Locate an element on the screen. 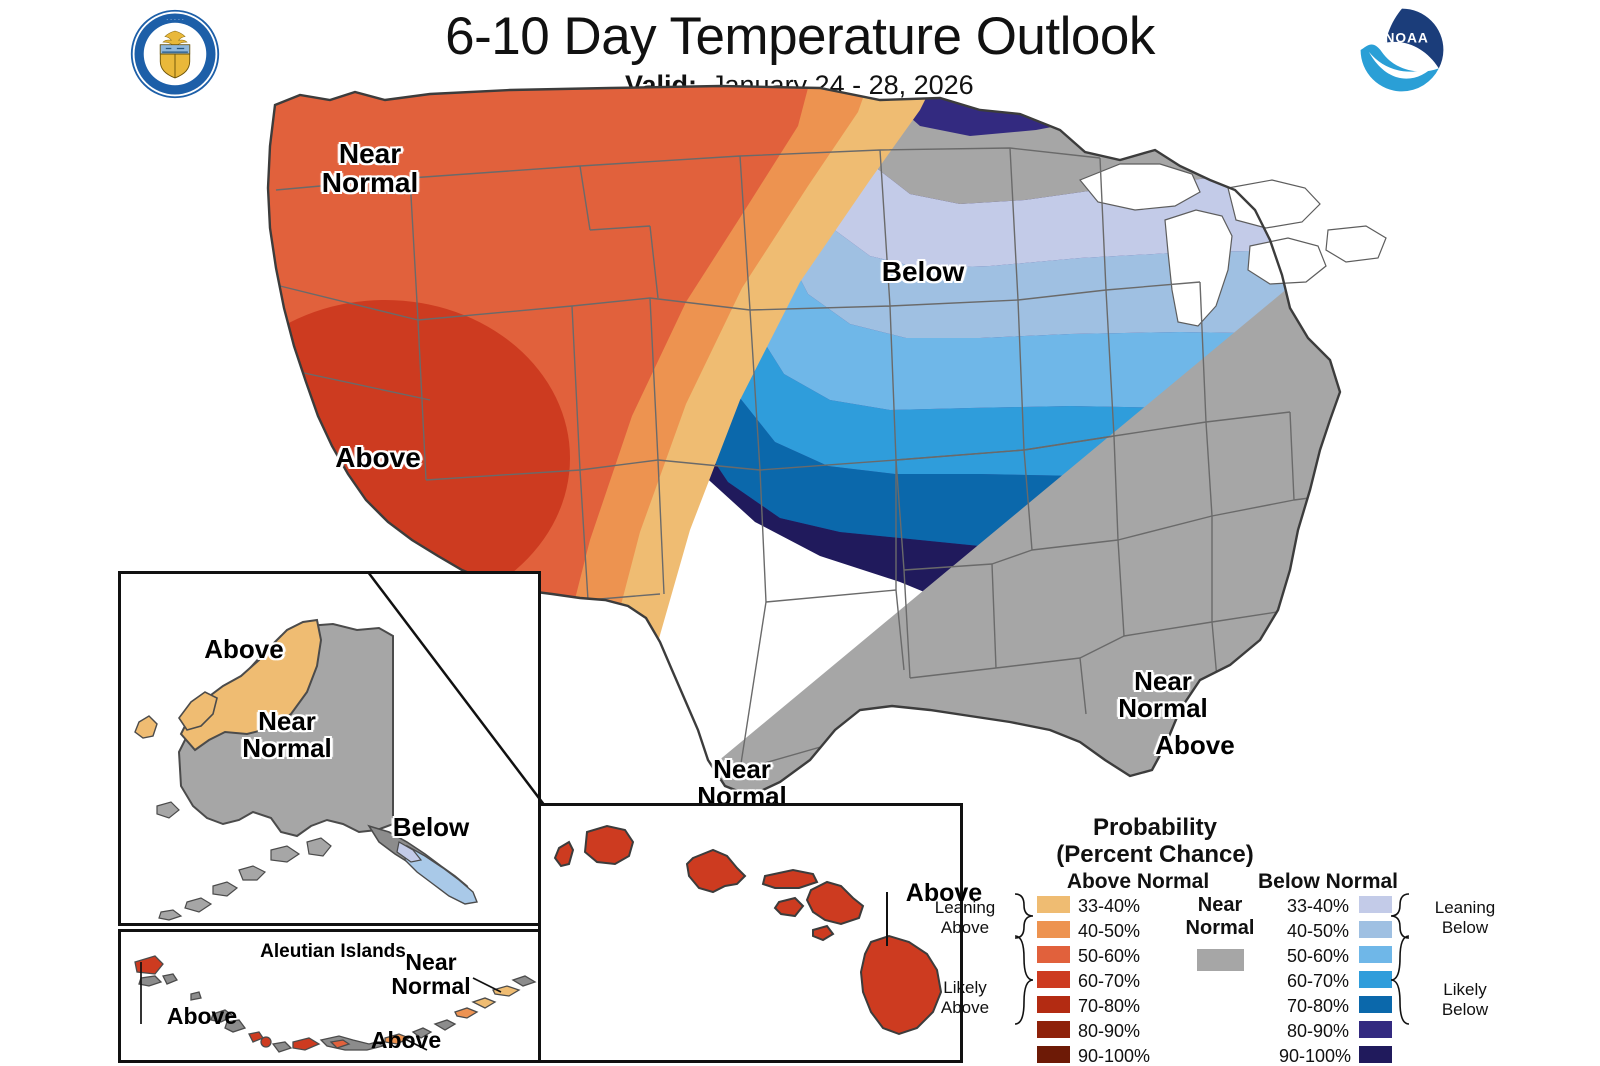  legend-above-range: 50-60% is located at coordinates (1109, 956).